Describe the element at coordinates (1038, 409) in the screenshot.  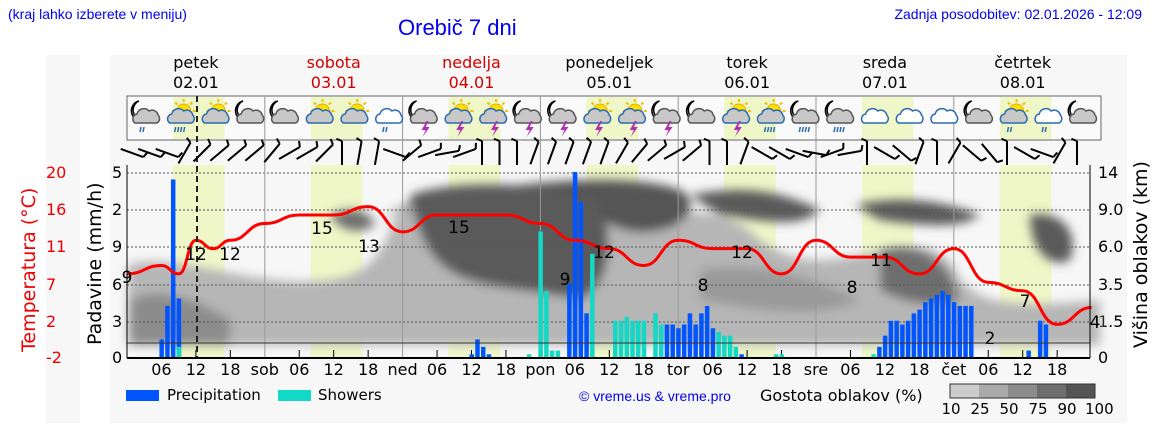
I see `density-tick: 75` at that location.